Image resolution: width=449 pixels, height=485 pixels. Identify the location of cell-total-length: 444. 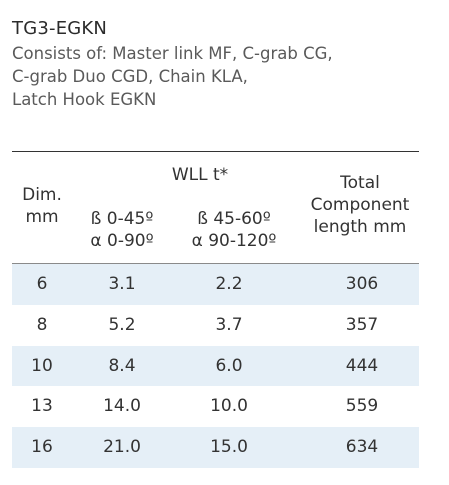
(362, 365).